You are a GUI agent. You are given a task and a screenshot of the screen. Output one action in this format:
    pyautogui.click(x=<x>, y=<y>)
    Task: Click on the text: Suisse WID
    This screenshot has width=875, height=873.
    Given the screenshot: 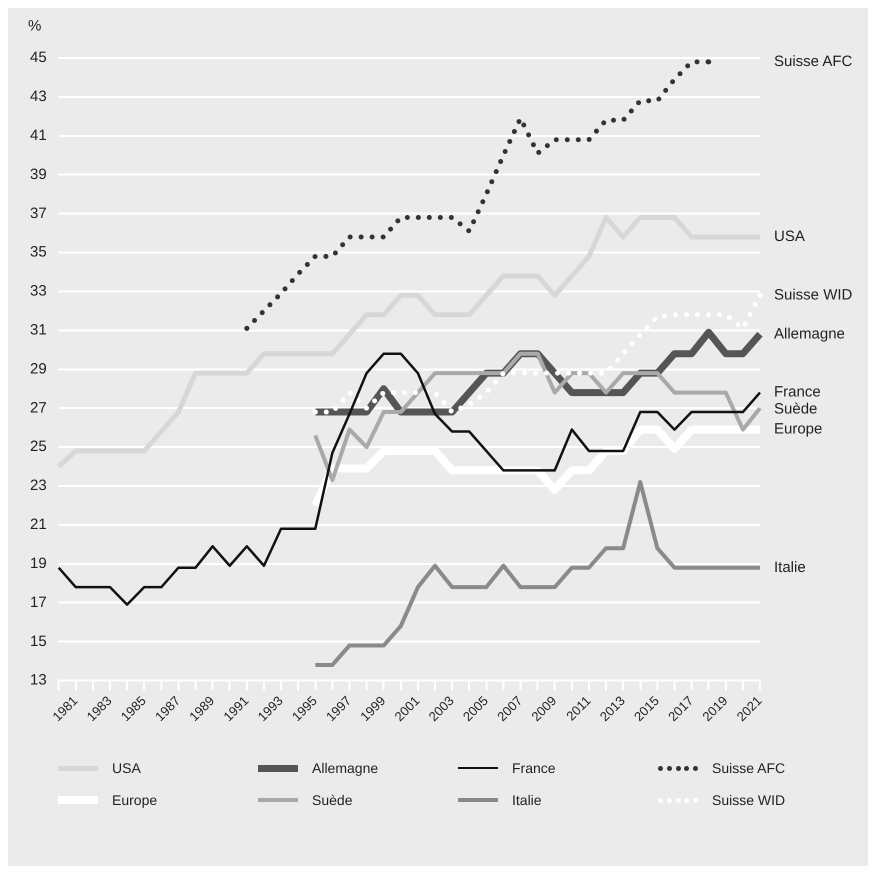 What is the action you would take?
    pyautogui.click(x=813, y=295)
    